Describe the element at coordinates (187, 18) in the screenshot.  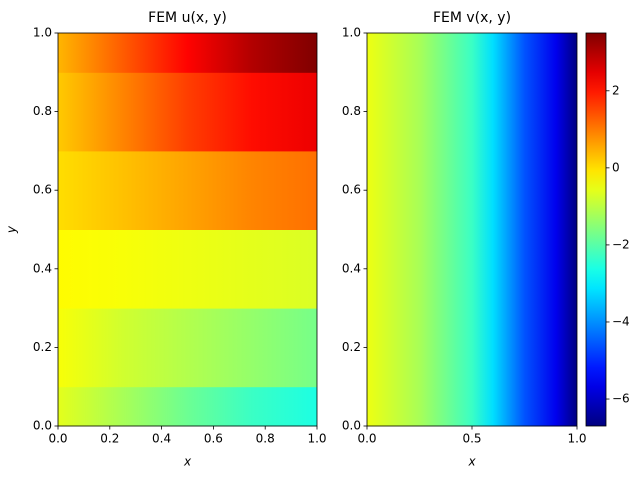
I see `chart-title: FEM u(x, y)` at that location.